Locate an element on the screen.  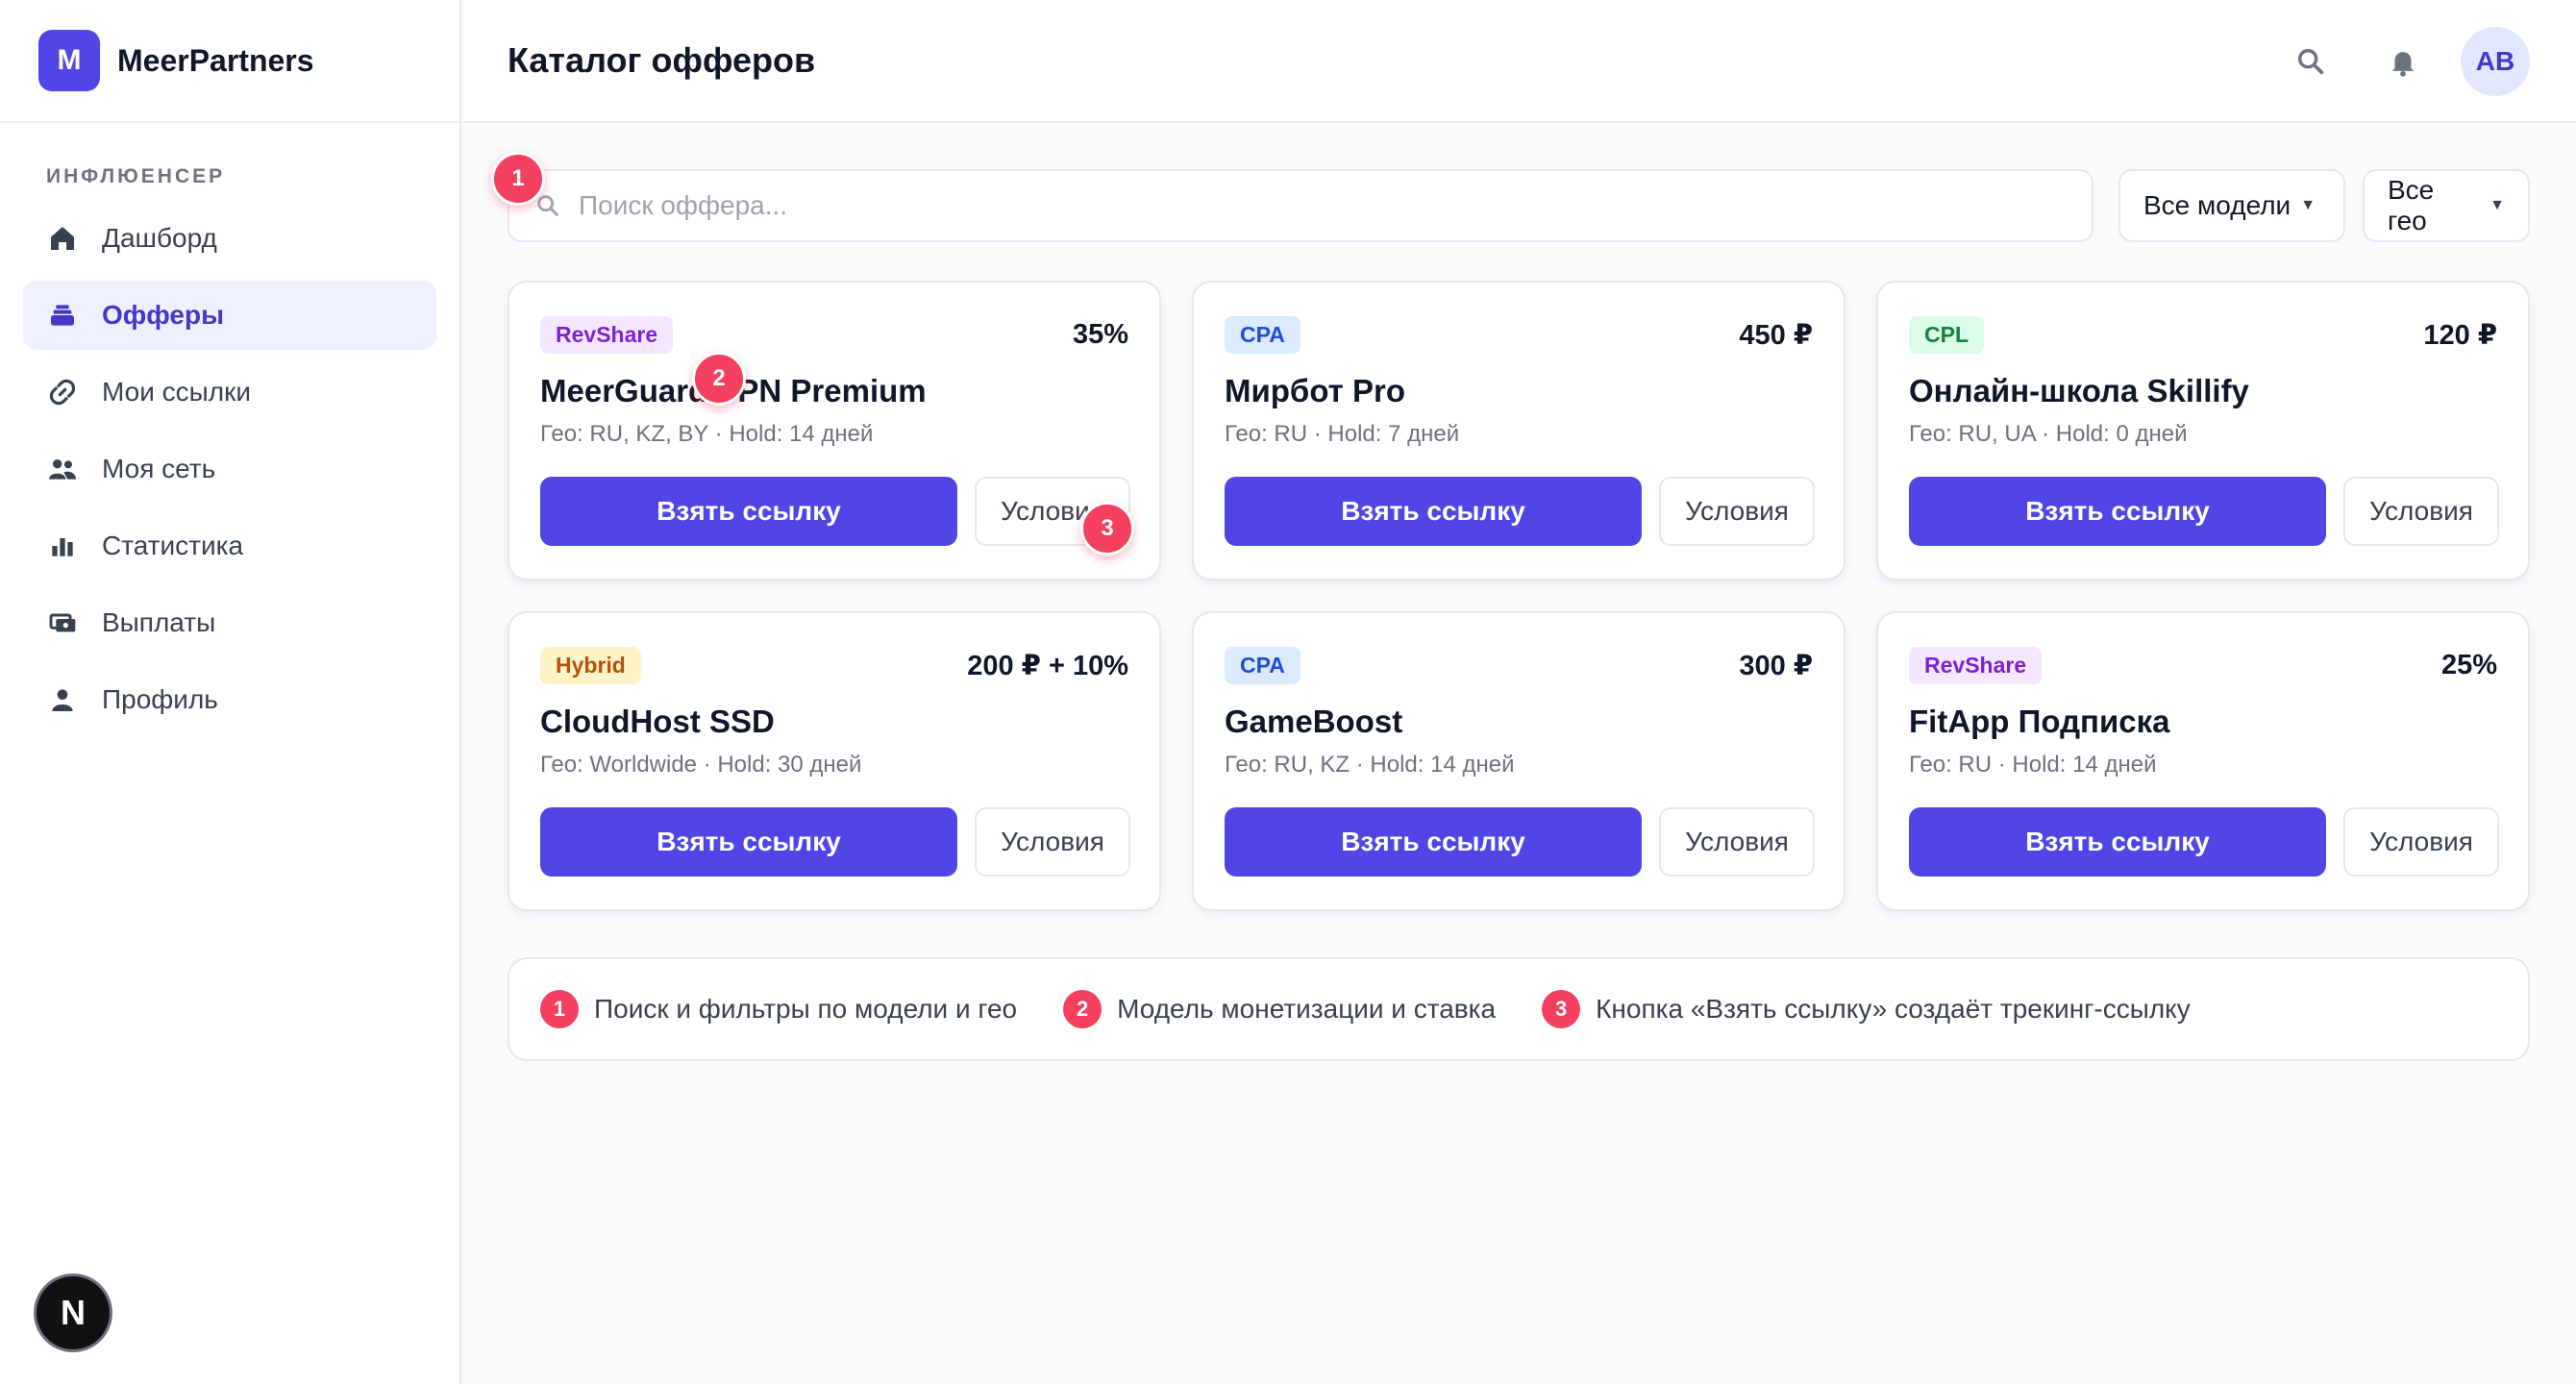
offer-meta: Гео: Worldwide · Hold: 30 дней is located at coordinates (701, 765).